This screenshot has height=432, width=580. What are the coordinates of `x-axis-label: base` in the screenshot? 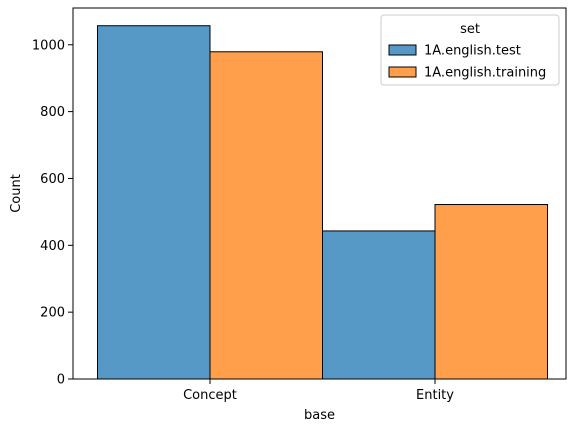 It's located at (319, 415).